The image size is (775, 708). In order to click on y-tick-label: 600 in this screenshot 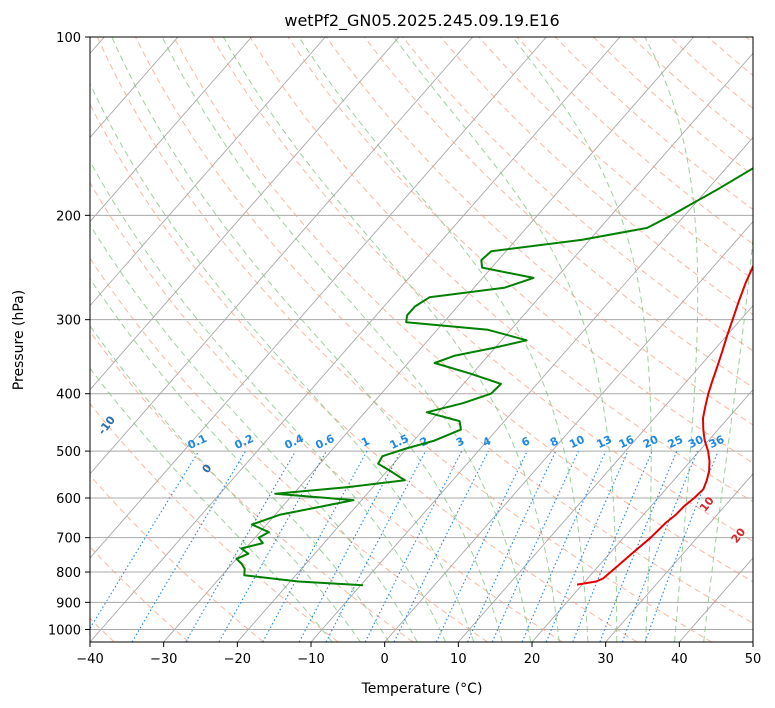, I will do `click(68, 499)`.